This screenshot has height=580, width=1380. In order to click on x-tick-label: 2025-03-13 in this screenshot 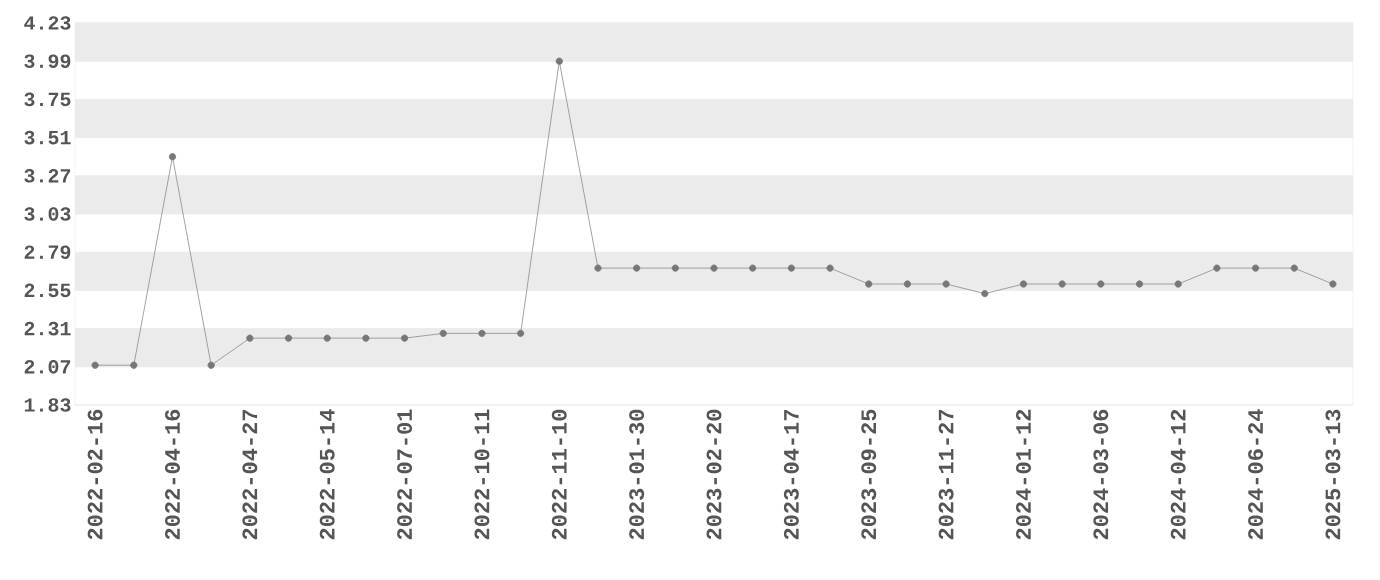, I will do `click(1333, 474)`.